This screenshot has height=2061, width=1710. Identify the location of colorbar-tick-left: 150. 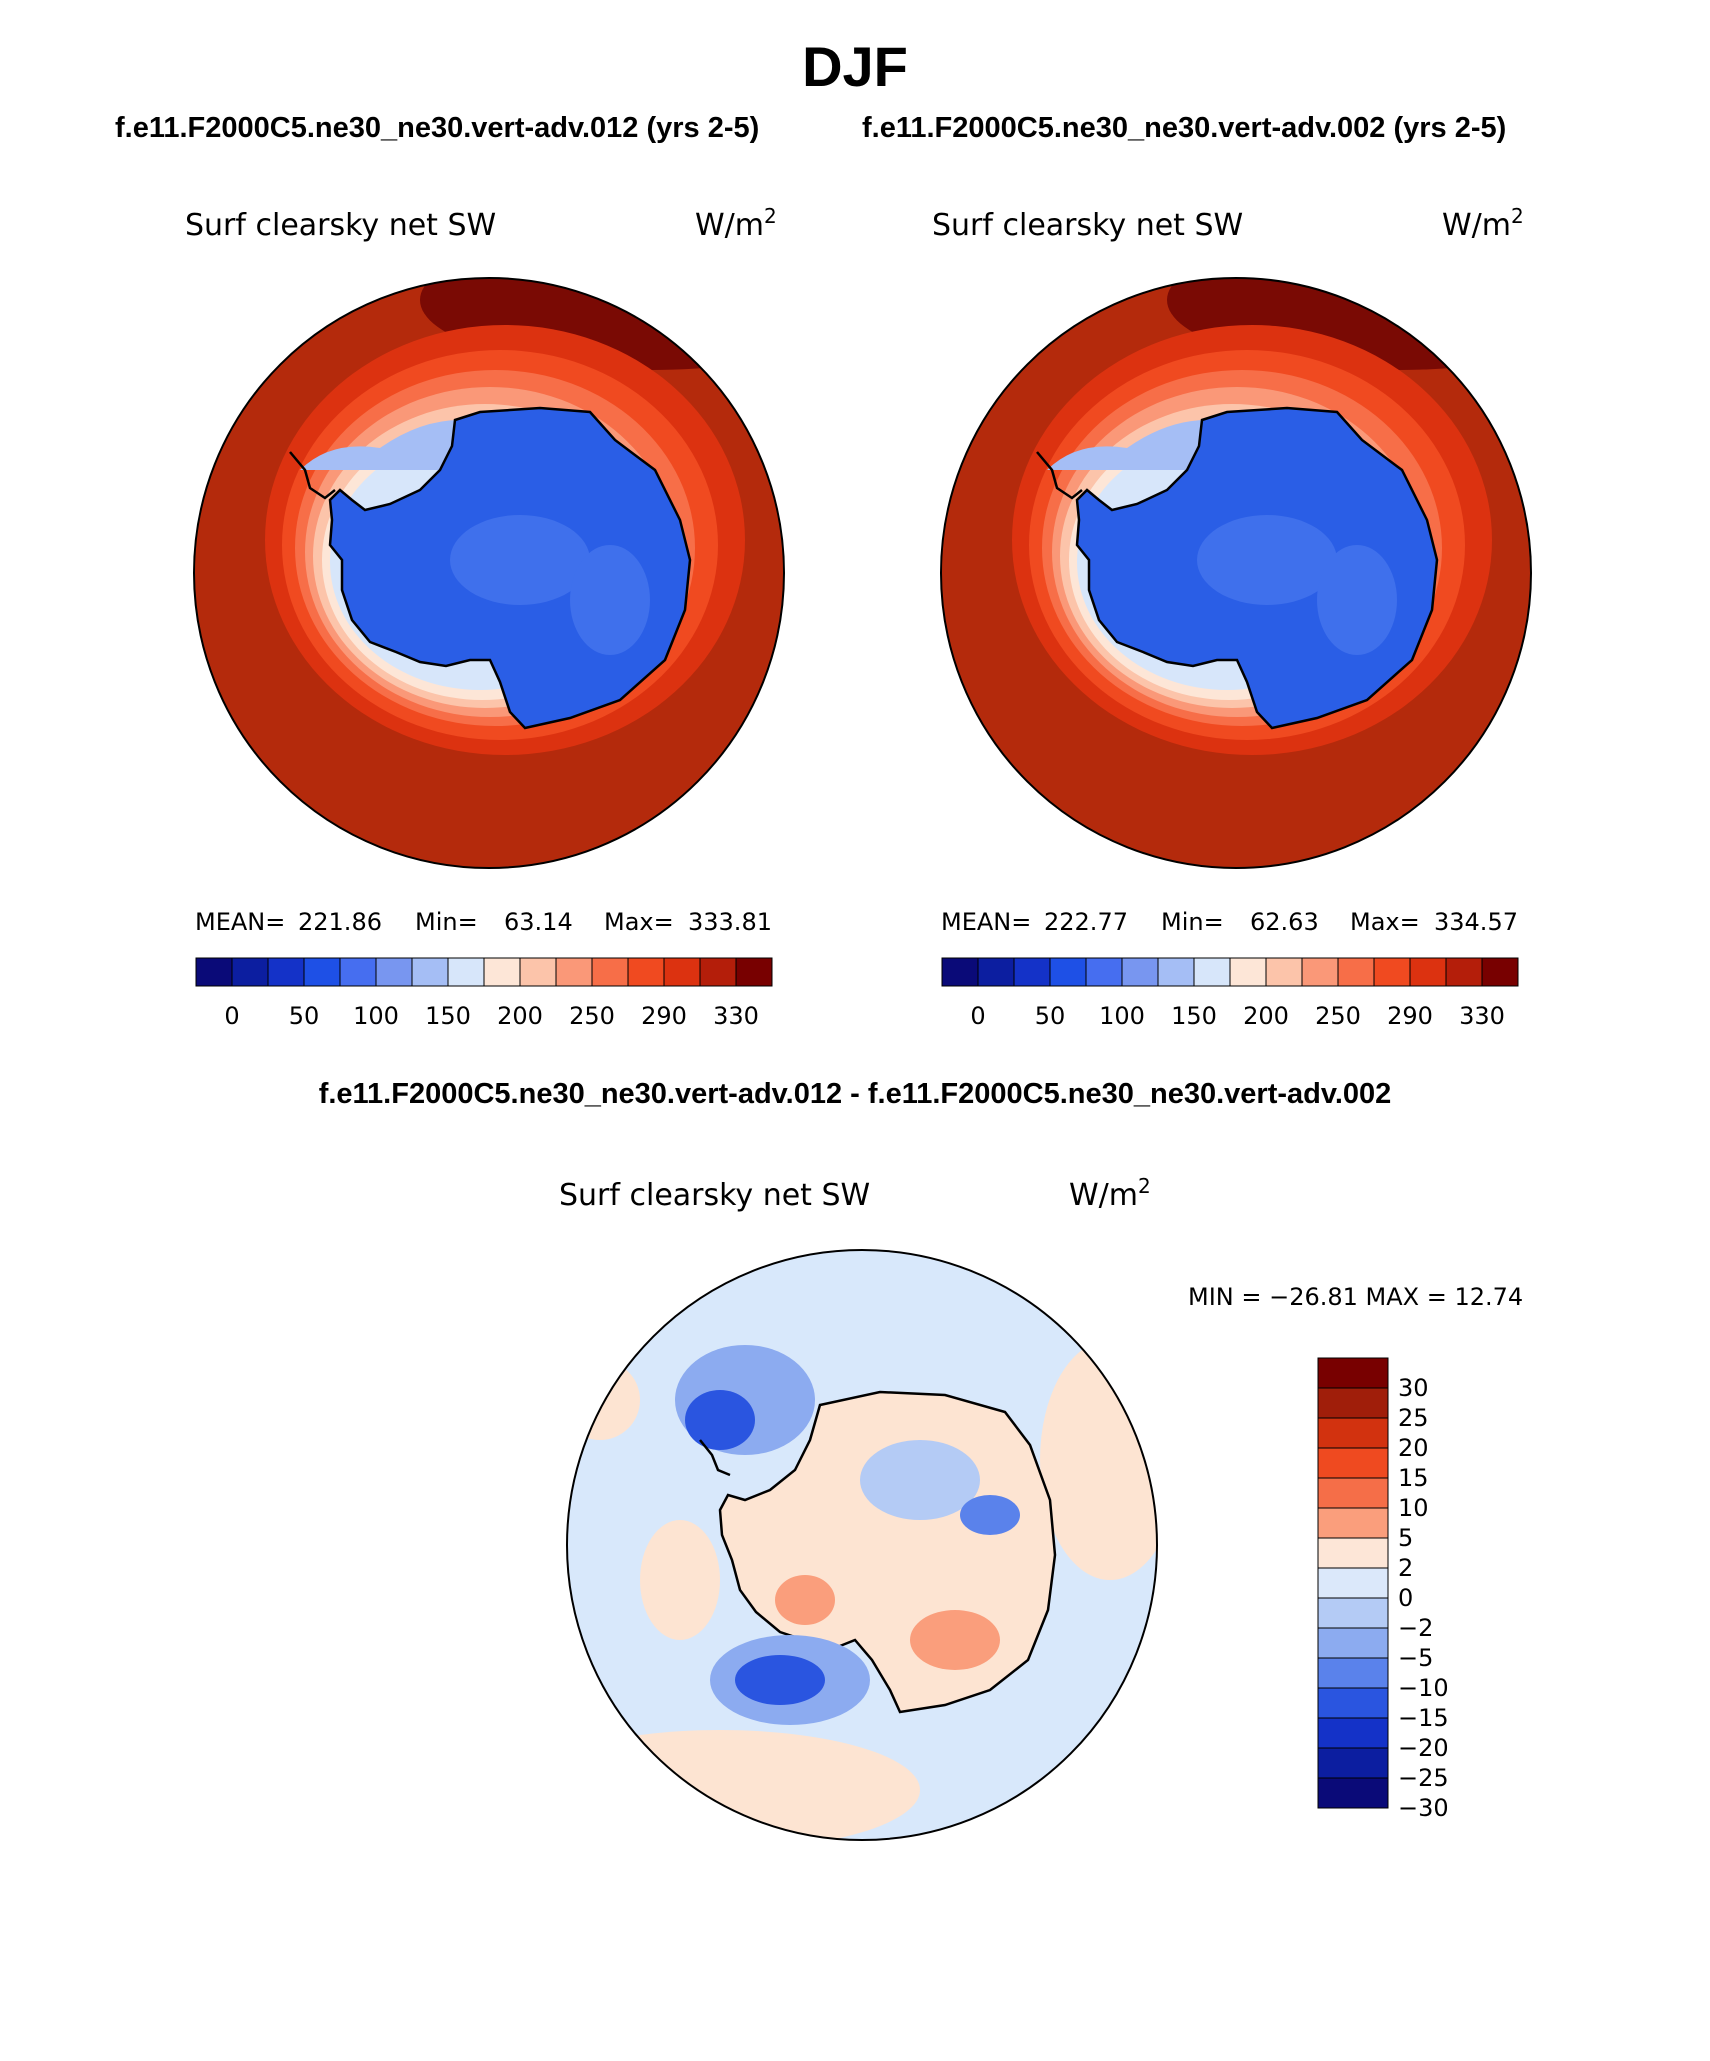
(448, 1016).